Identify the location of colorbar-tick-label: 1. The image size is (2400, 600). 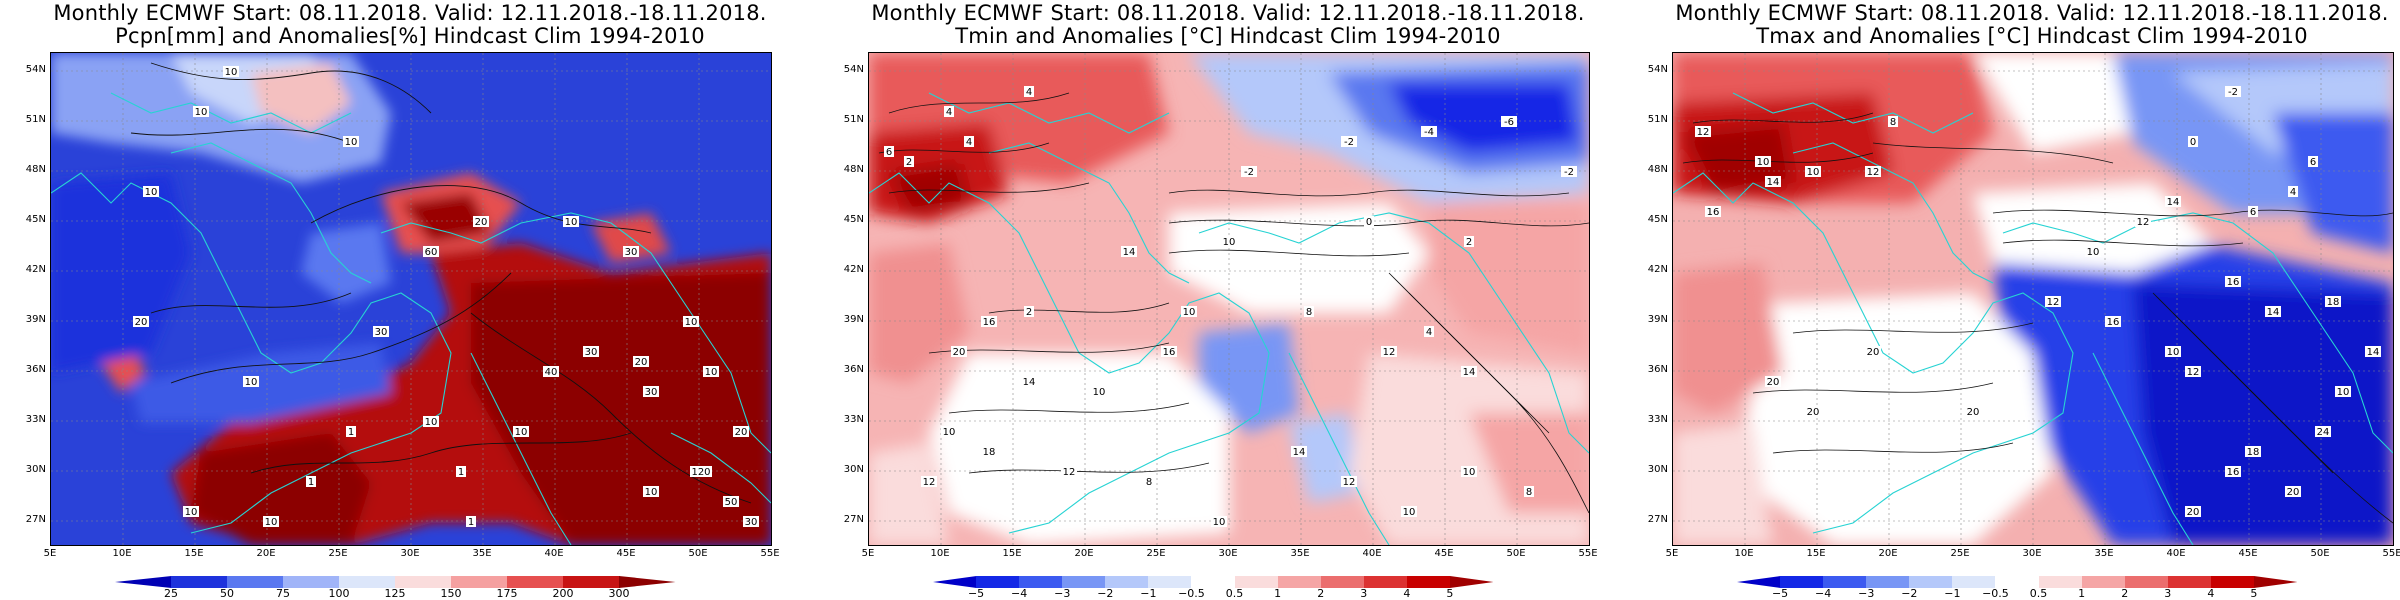
(2082, 593).